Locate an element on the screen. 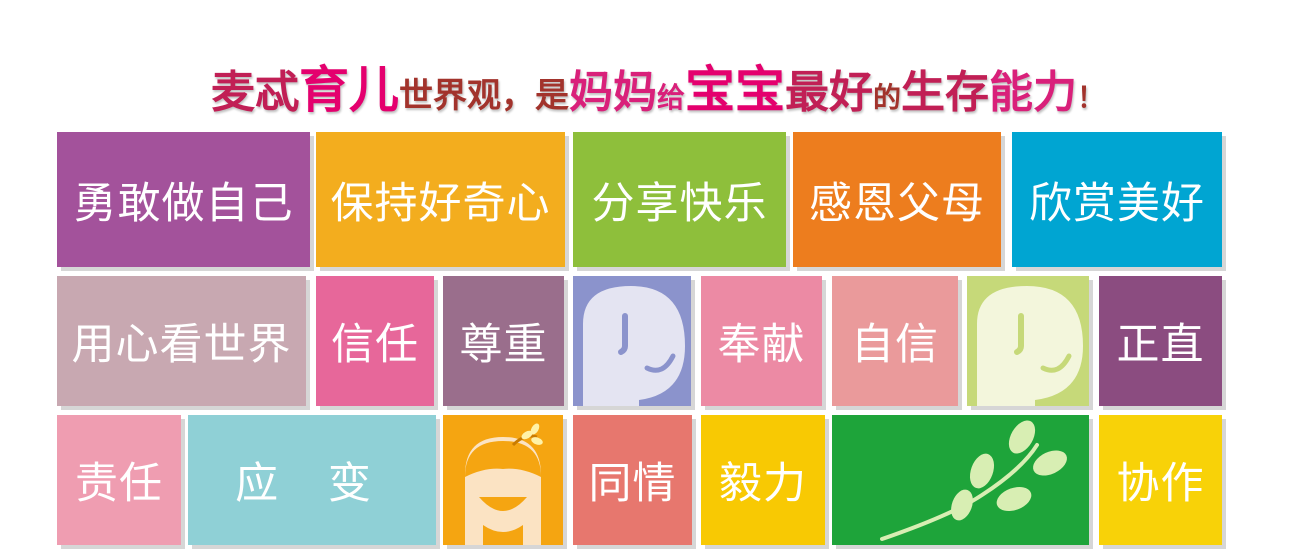 The height and width of the screenshot is (554, 1316). tile-see-world: 用心看世界 is located at coordinates (181, 341).